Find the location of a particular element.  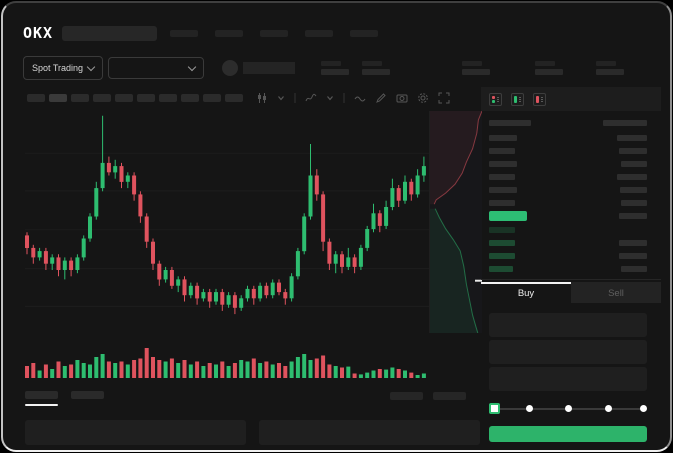

volume-chart is located at coordinates (227, 361).